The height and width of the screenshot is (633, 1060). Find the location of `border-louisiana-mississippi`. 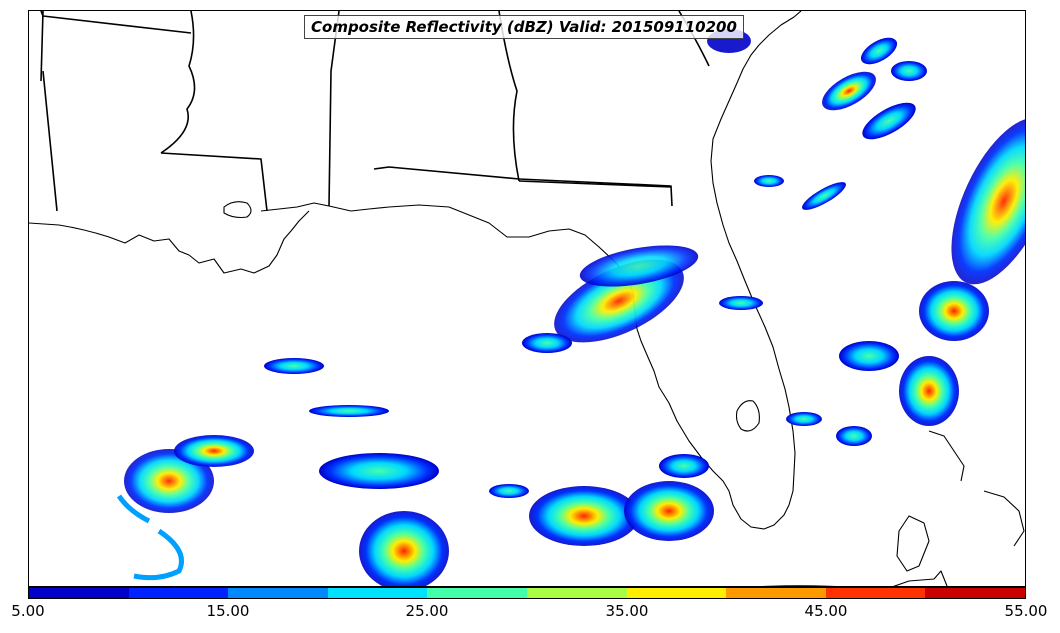

border-louisiana-mississippi is located at coordinates (116, 22).